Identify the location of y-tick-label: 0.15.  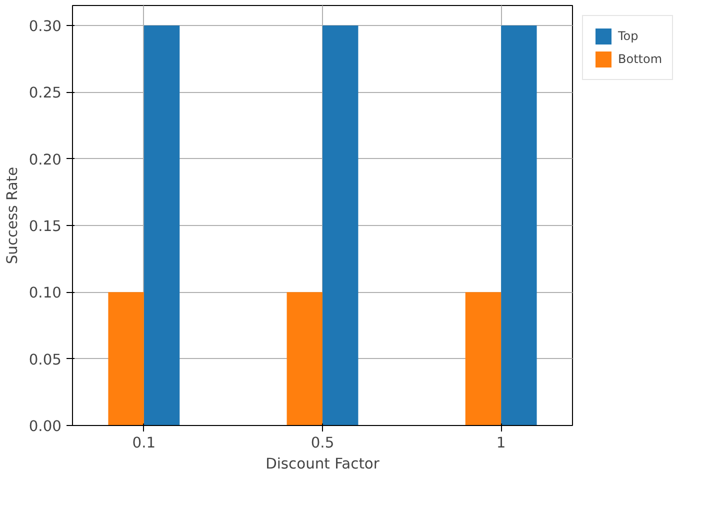
(45, 226).